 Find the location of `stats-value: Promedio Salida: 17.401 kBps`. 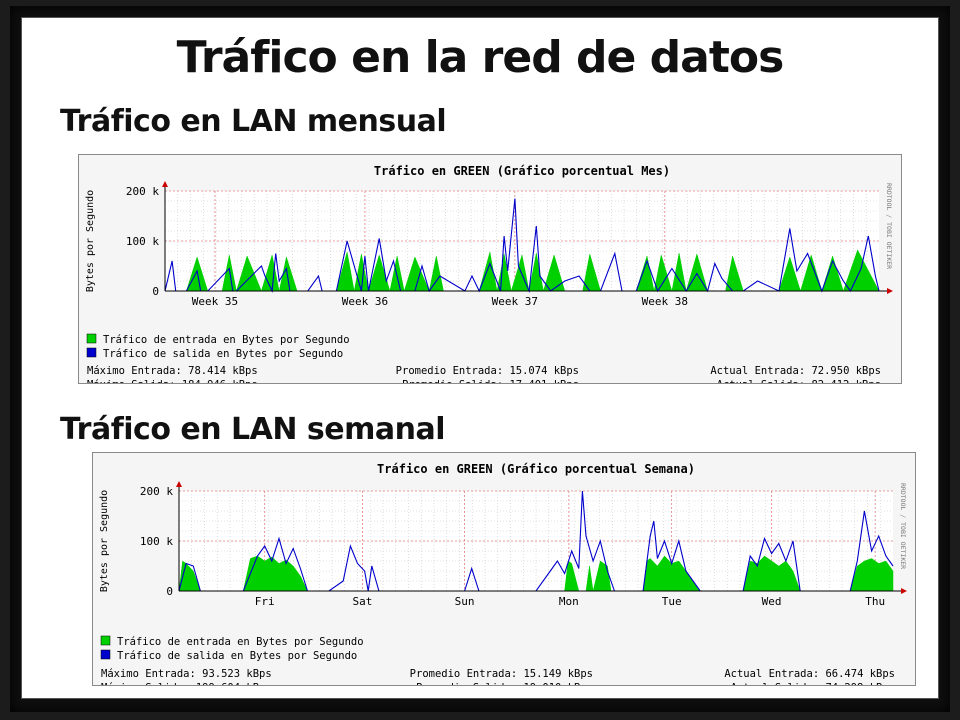

stats-value: Promedio Salida: 17.401 kBps is located at coordinates (490, 381).